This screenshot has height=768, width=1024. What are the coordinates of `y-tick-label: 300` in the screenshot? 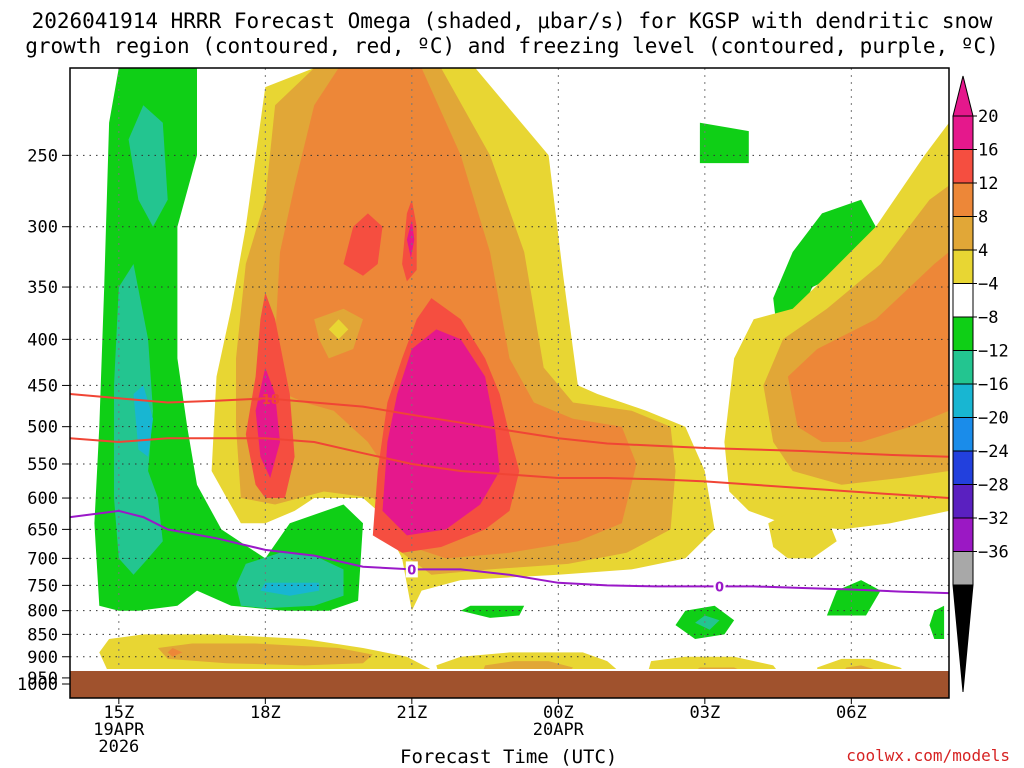 It's located at (42, 228).